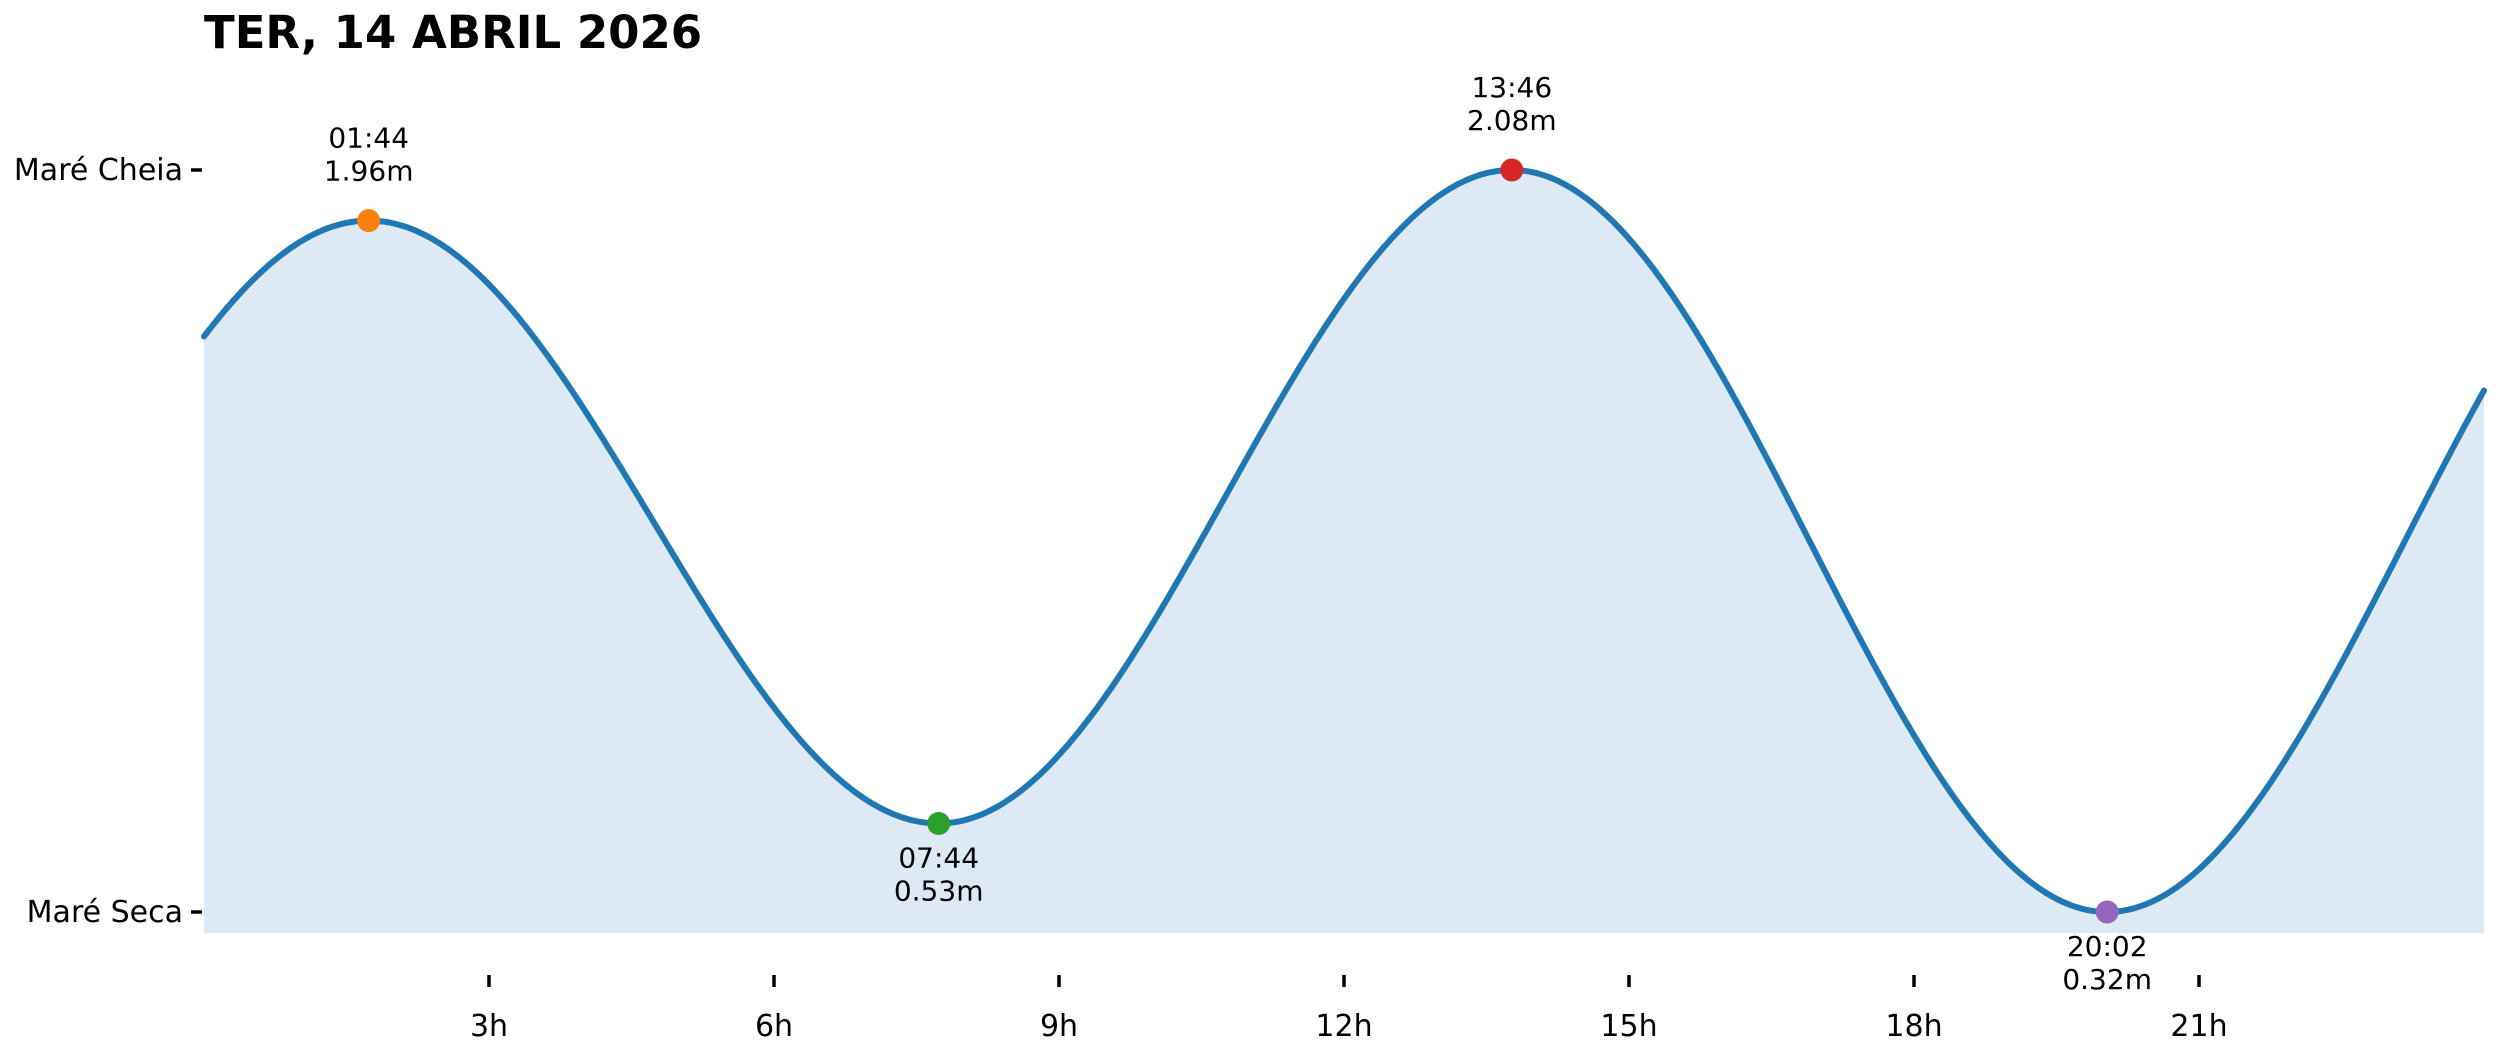  I want to click on tide-event-time-label: 07:44, so click(938, 857).